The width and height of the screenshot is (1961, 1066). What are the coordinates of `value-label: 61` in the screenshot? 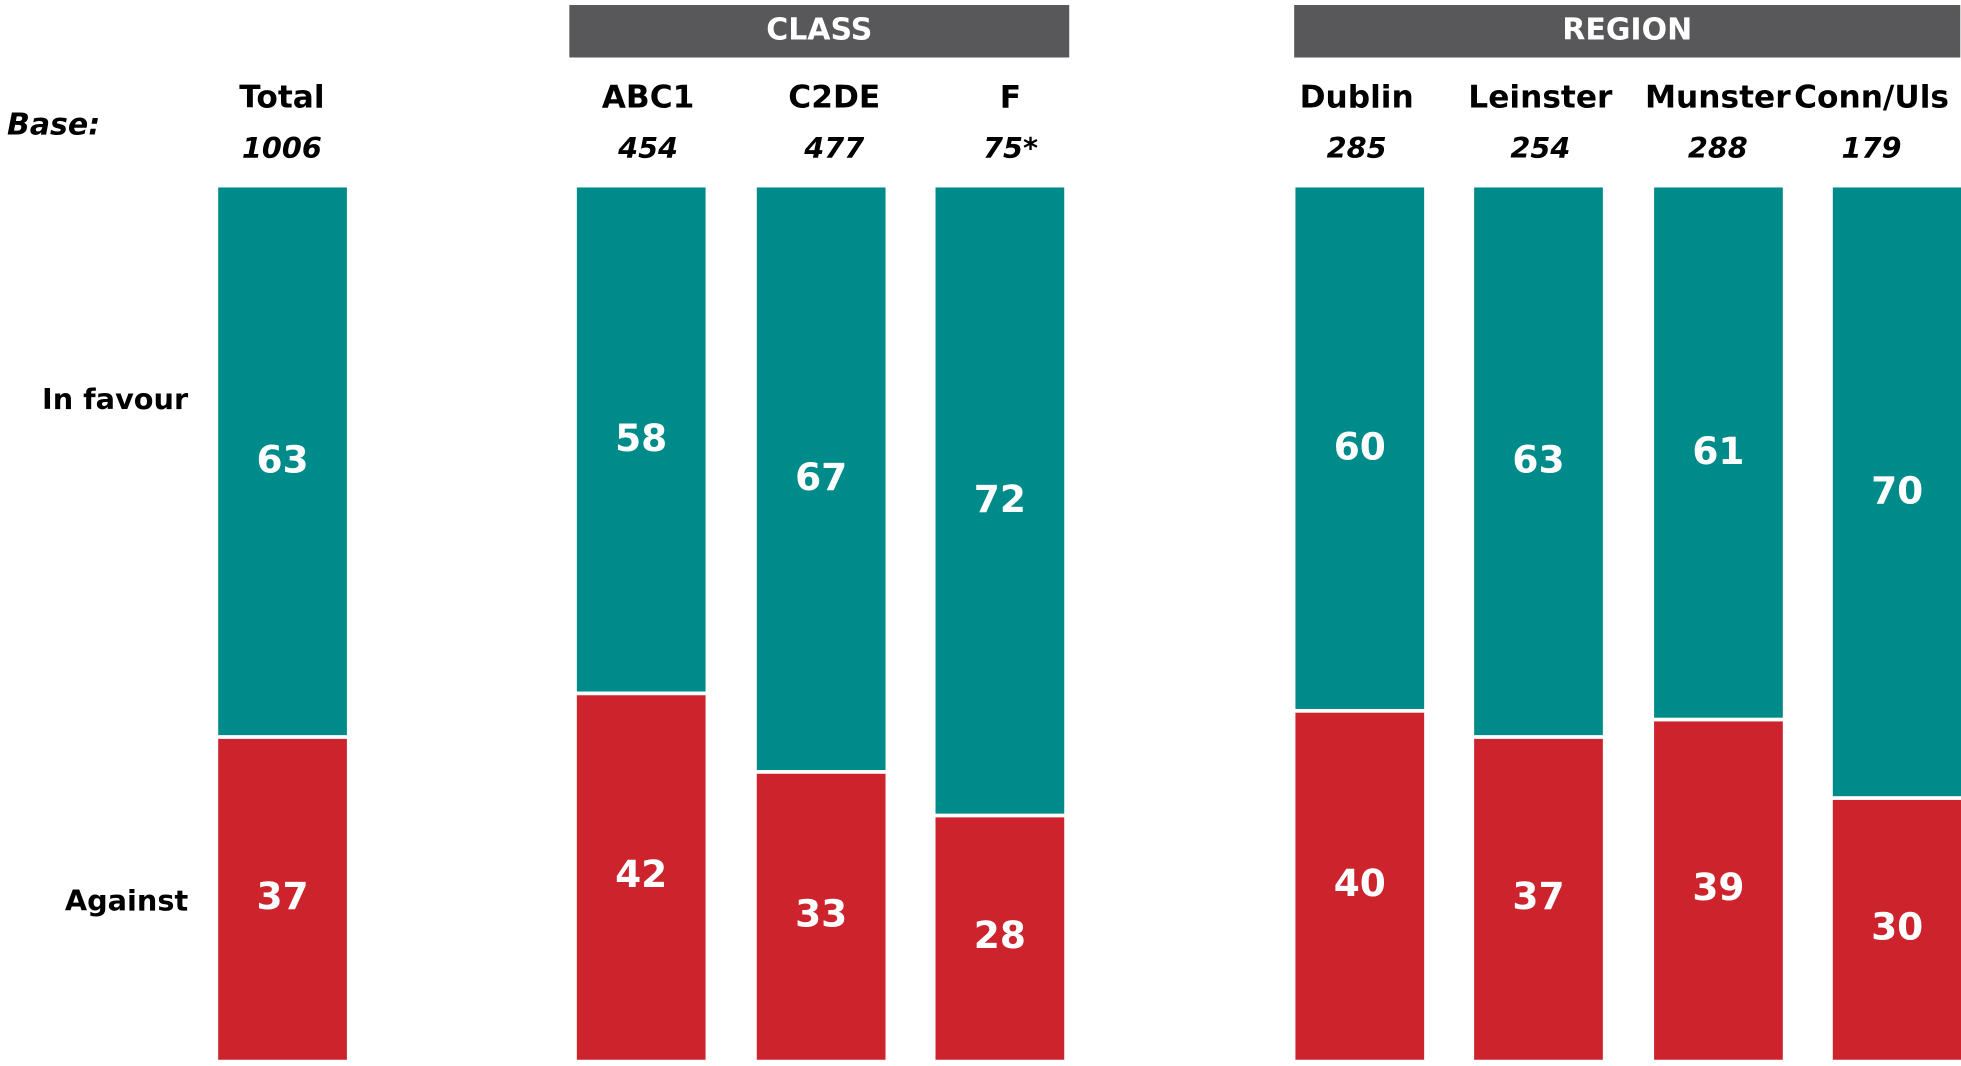 It's located at (1718, 451).